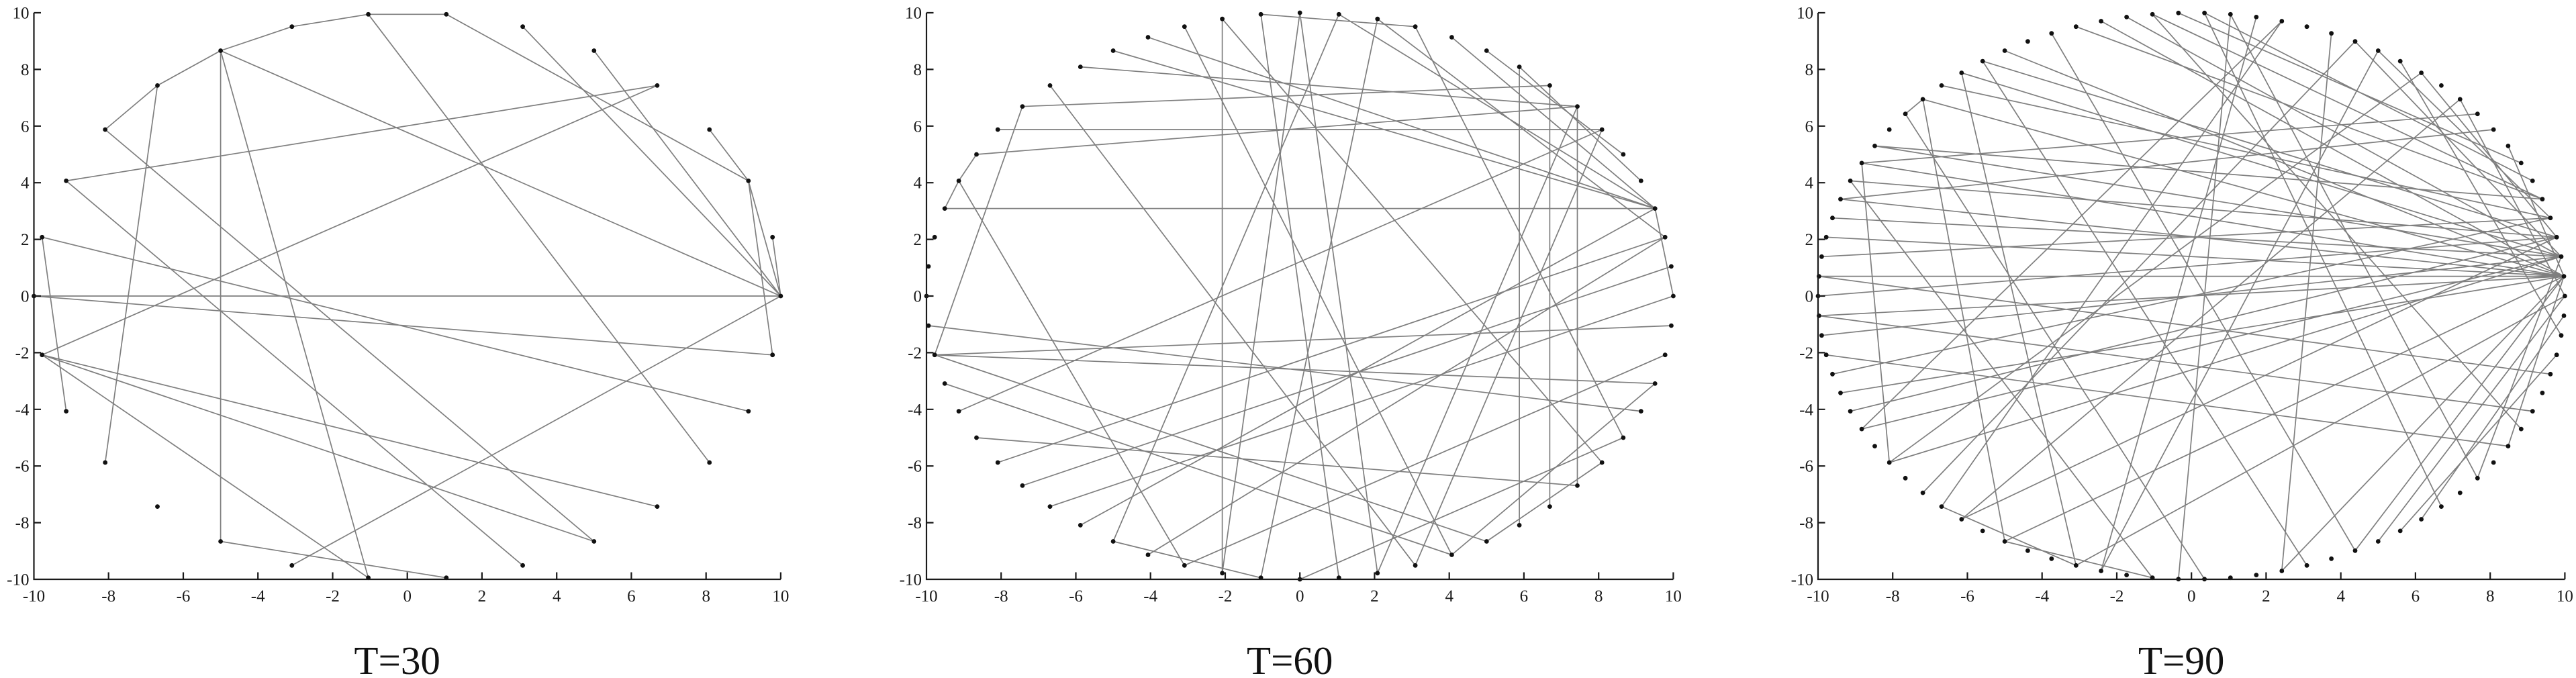 Image resolution: width=2576 pixels, height=678 pixels. I want to click on svg-text: T=60, so click(1290, 657).